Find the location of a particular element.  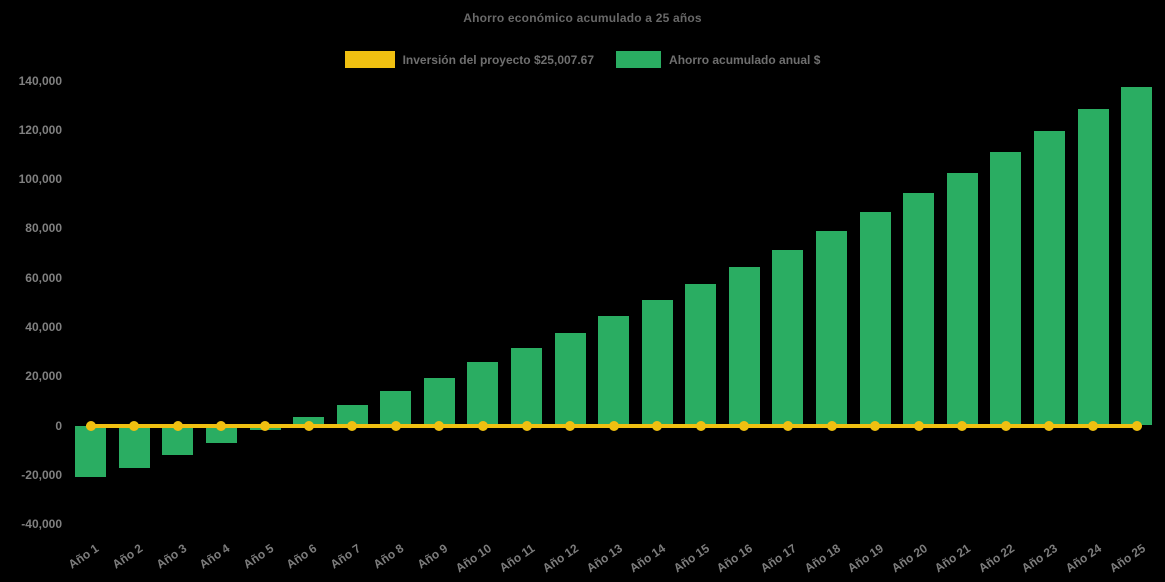

x-axis-tick-label: Año 24 is located at coordinates (1083, 558).